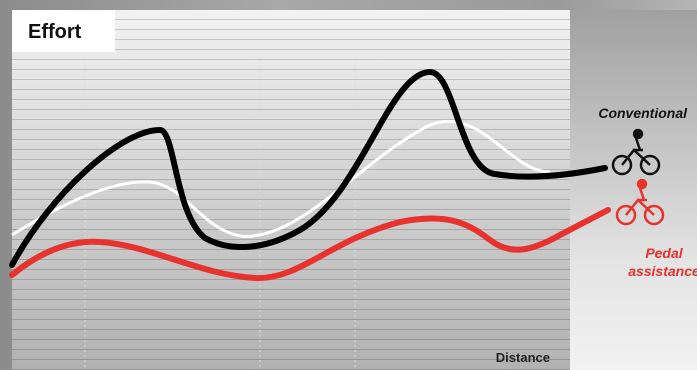  What do you see at coordinates (640, 202) in the screenshot?
I see `ebike-icon` at bounding box center [640, 202].